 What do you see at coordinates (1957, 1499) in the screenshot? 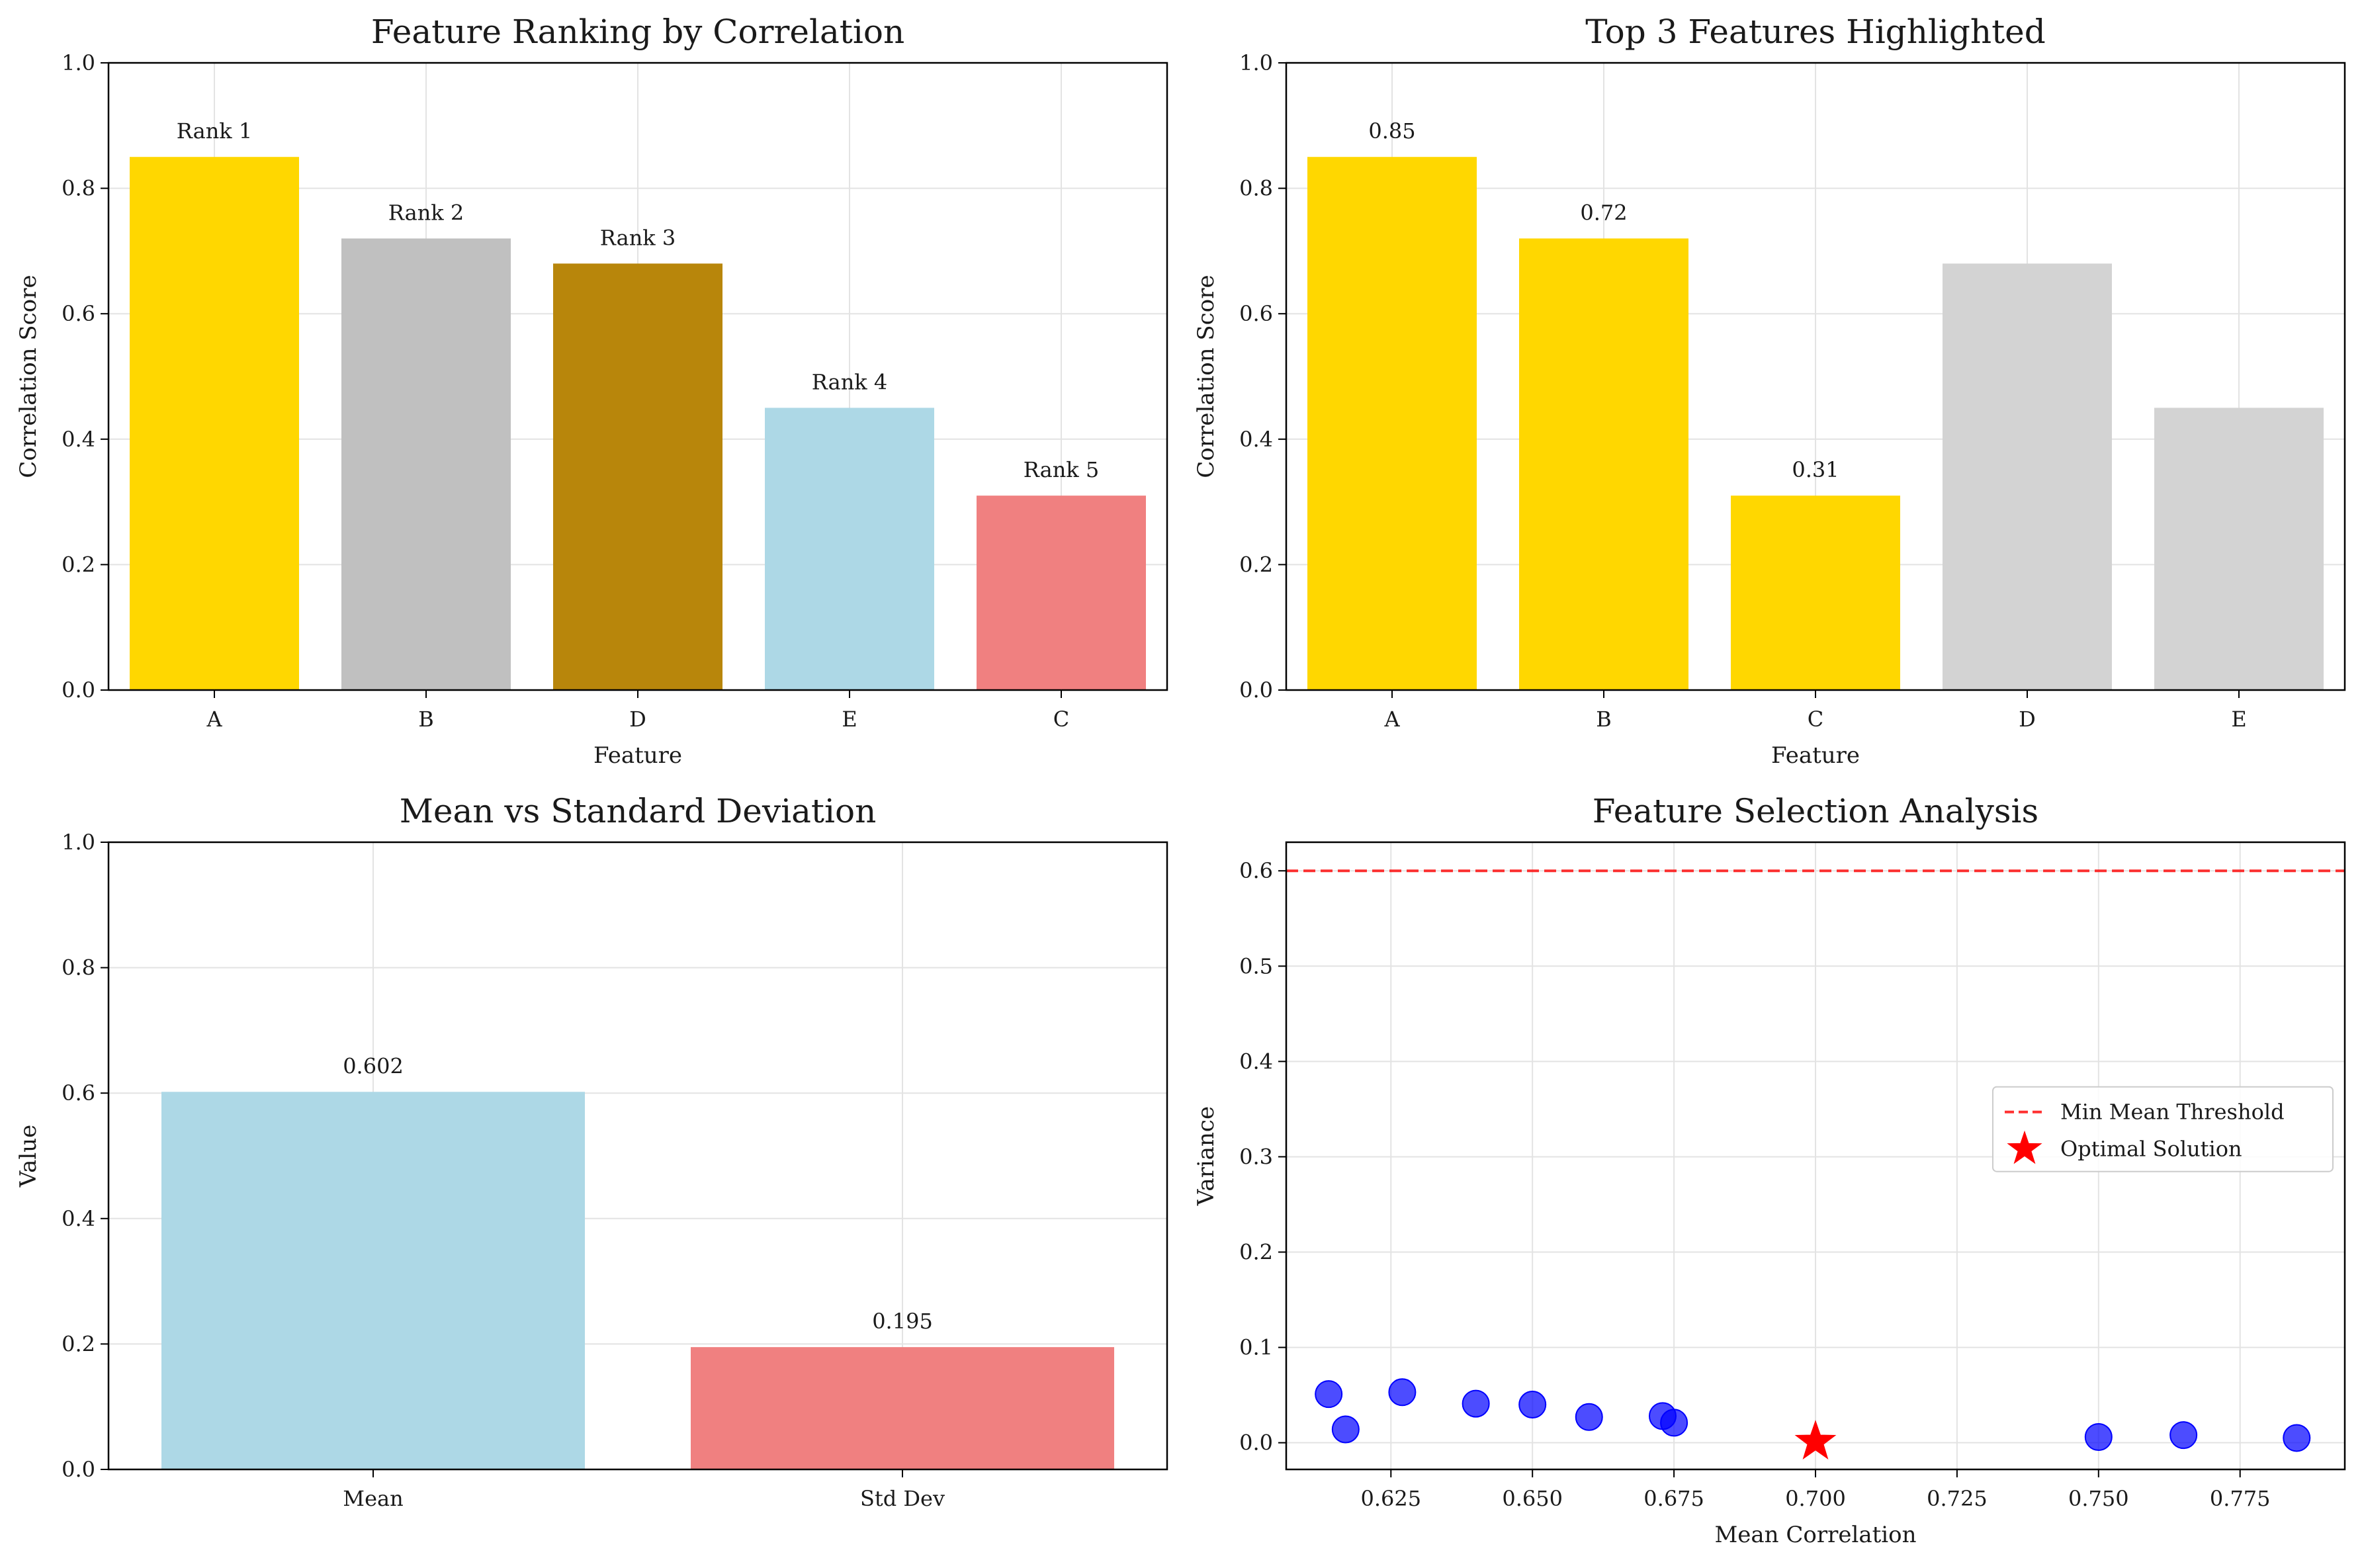
I see `x-tick-label: 0.725` at bounding box center [1957, 1499].